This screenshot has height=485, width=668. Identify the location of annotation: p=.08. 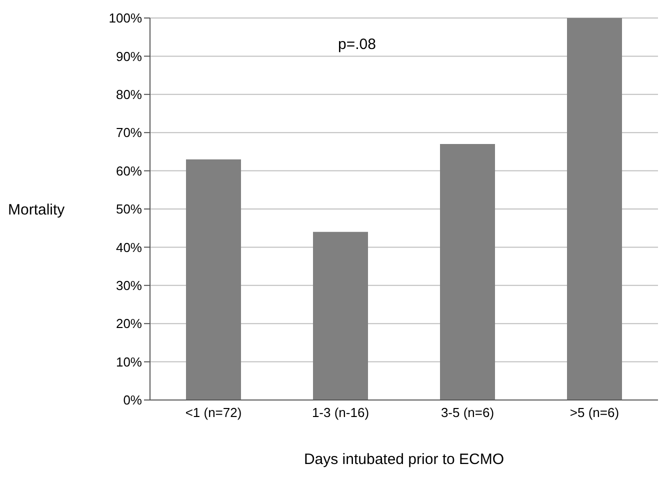
(357, 44).